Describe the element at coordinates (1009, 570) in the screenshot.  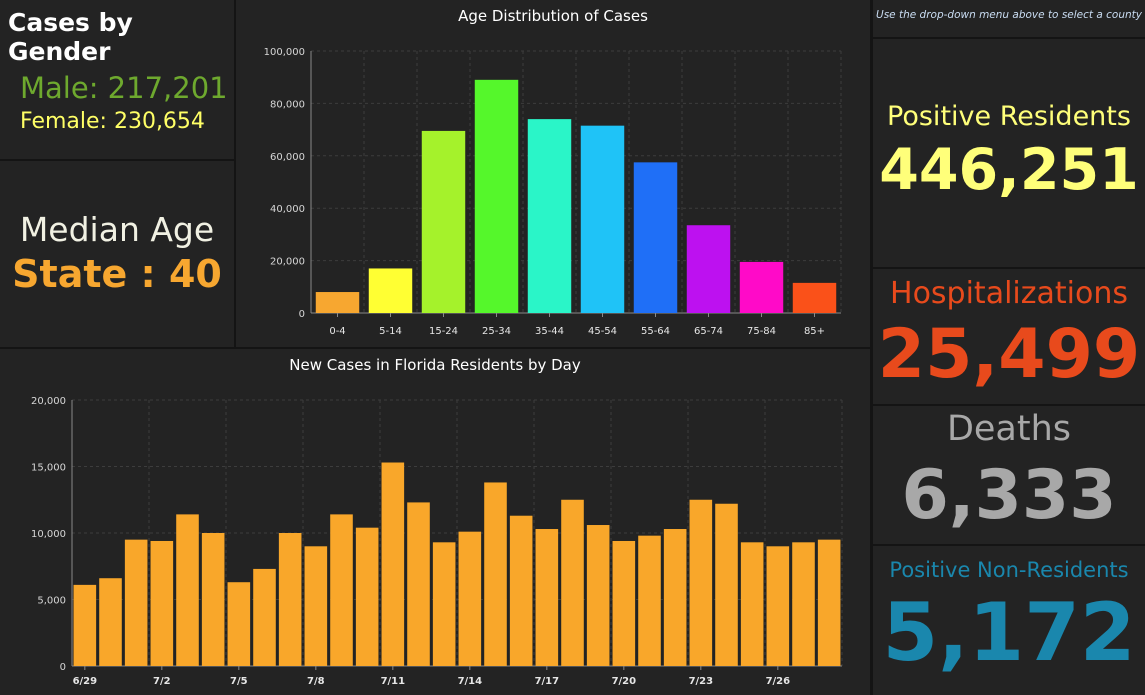
I see `non-residents-label: Positive Non-Residents` at that location.